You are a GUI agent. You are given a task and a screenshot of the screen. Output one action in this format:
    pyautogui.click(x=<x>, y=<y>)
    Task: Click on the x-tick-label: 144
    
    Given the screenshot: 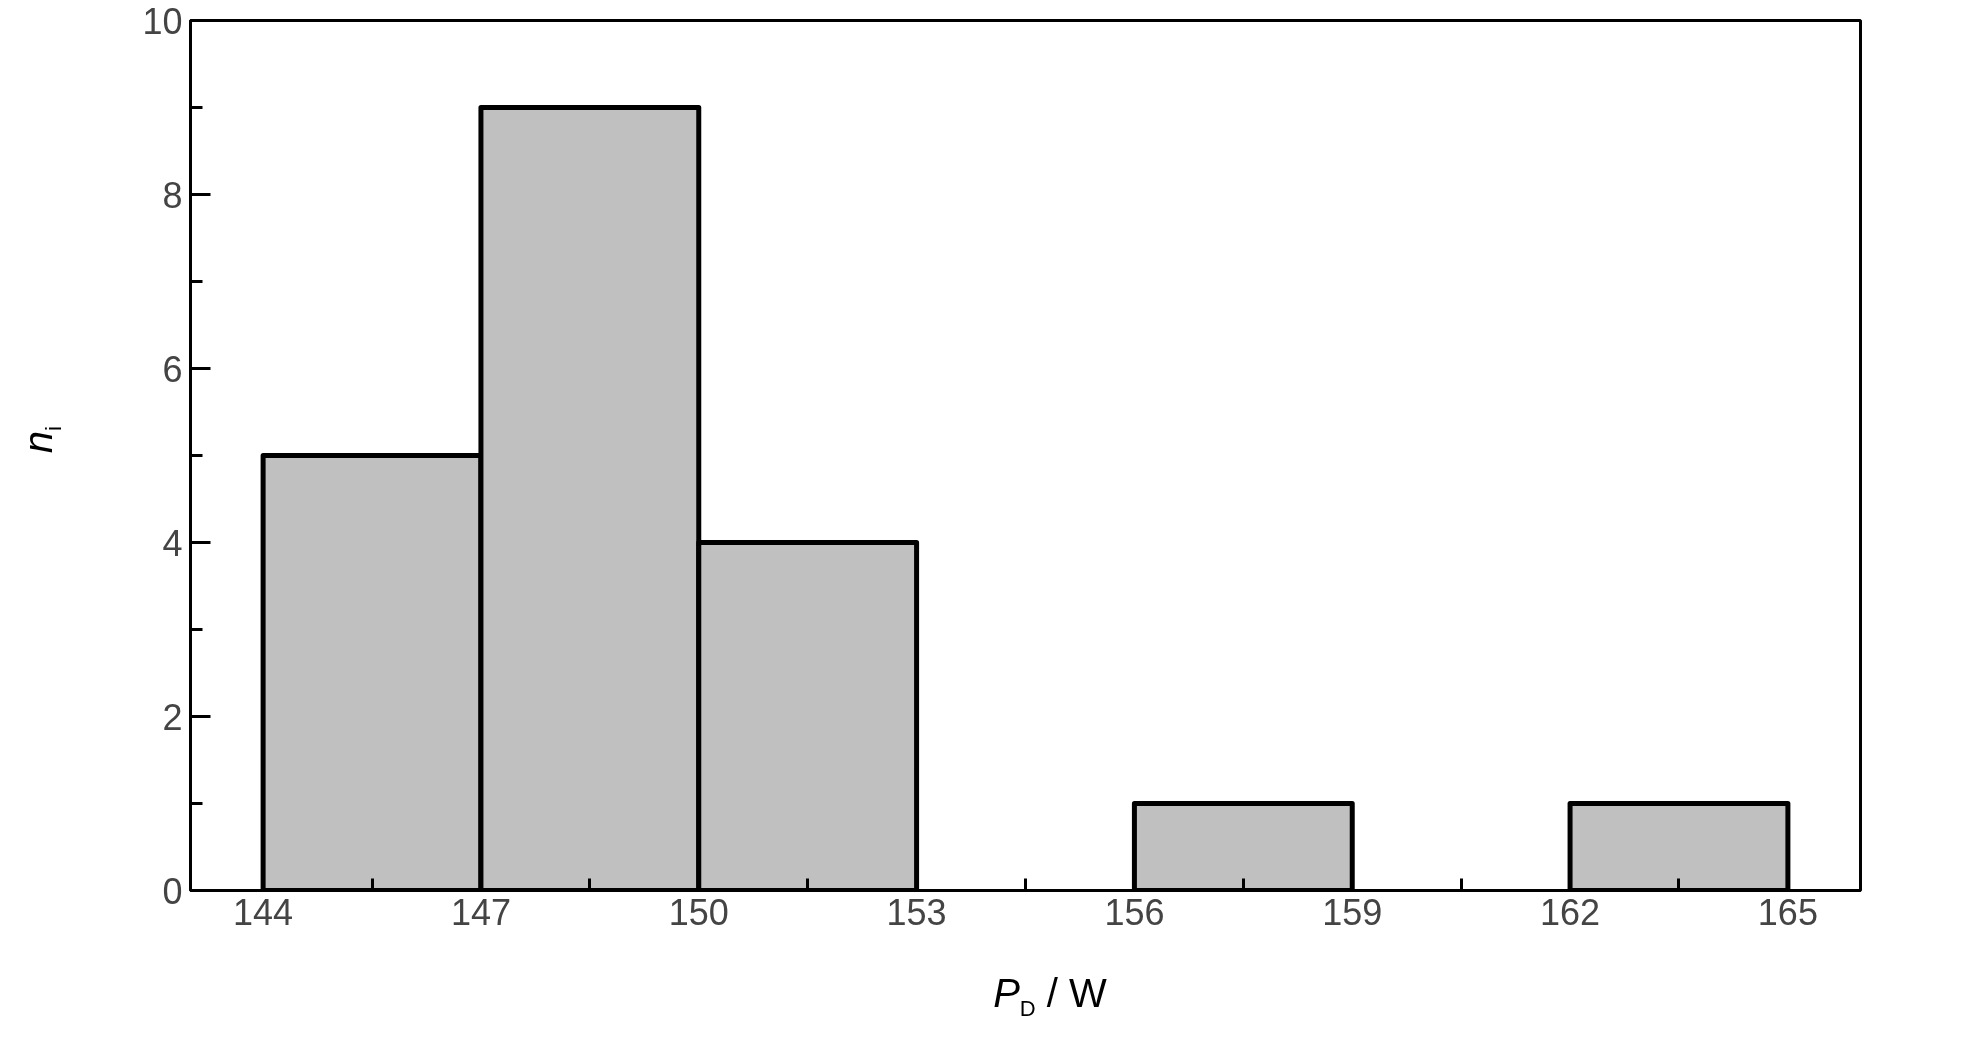 What is the action you would take?
    pyautogui.click(x=263, y=912)
    